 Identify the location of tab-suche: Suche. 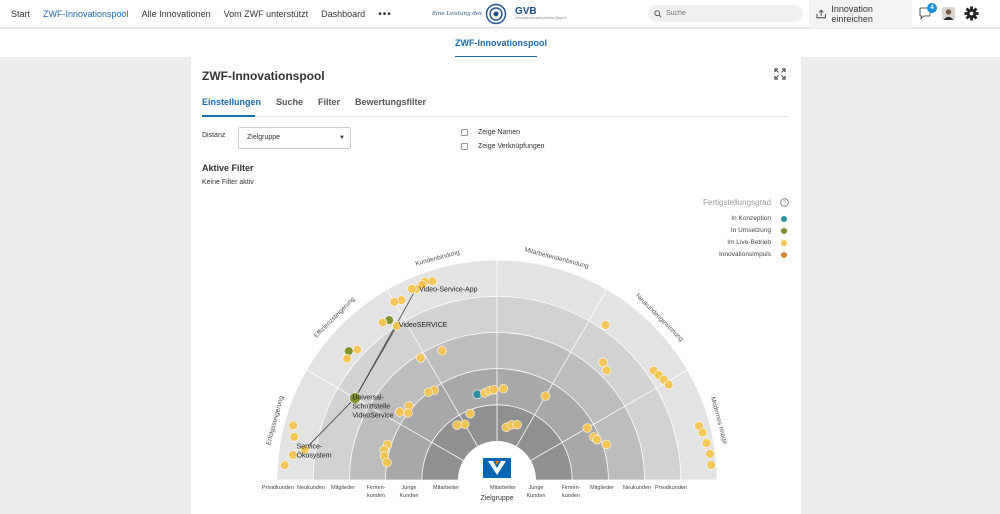
(290, 102).